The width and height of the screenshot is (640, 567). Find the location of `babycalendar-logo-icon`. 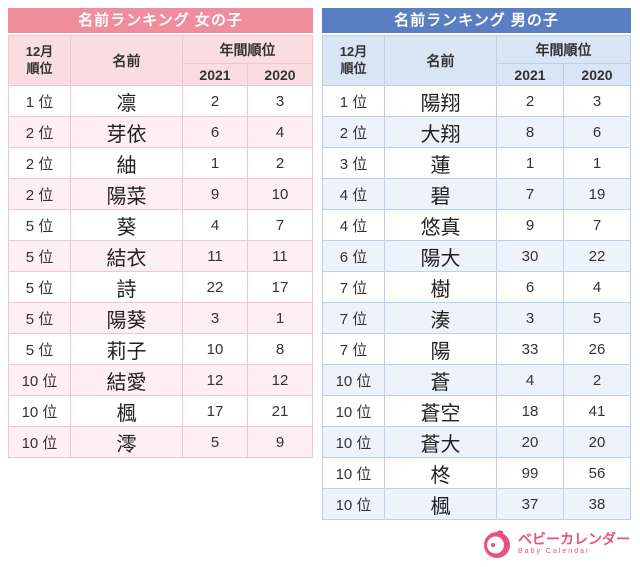

babycalendar-logo-icon is located at coordinates (497, 544).